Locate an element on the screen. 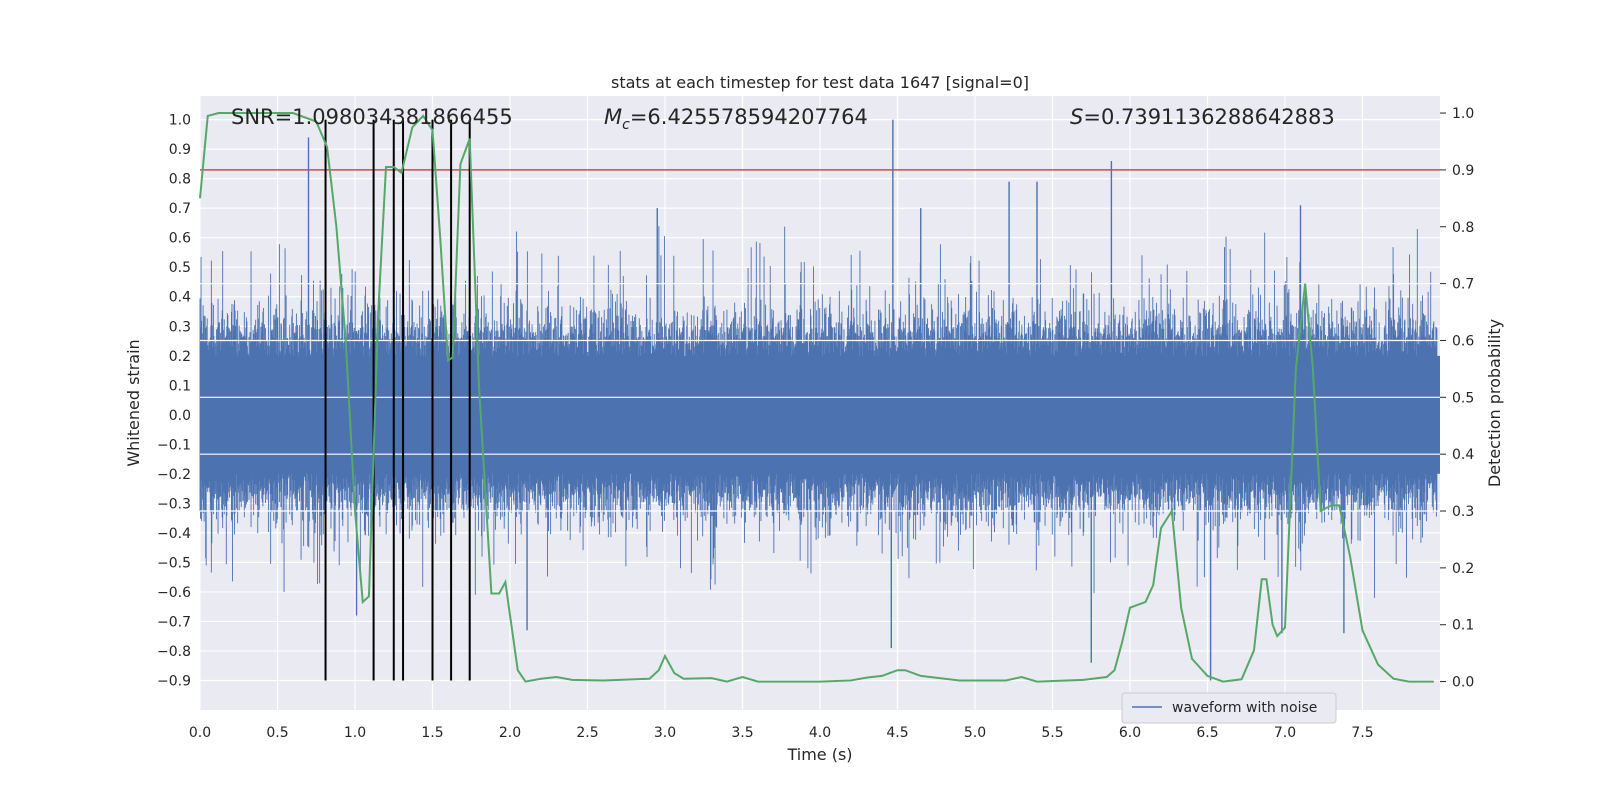  x-axis-label: Time (s) is located at coordinates (819, 754).